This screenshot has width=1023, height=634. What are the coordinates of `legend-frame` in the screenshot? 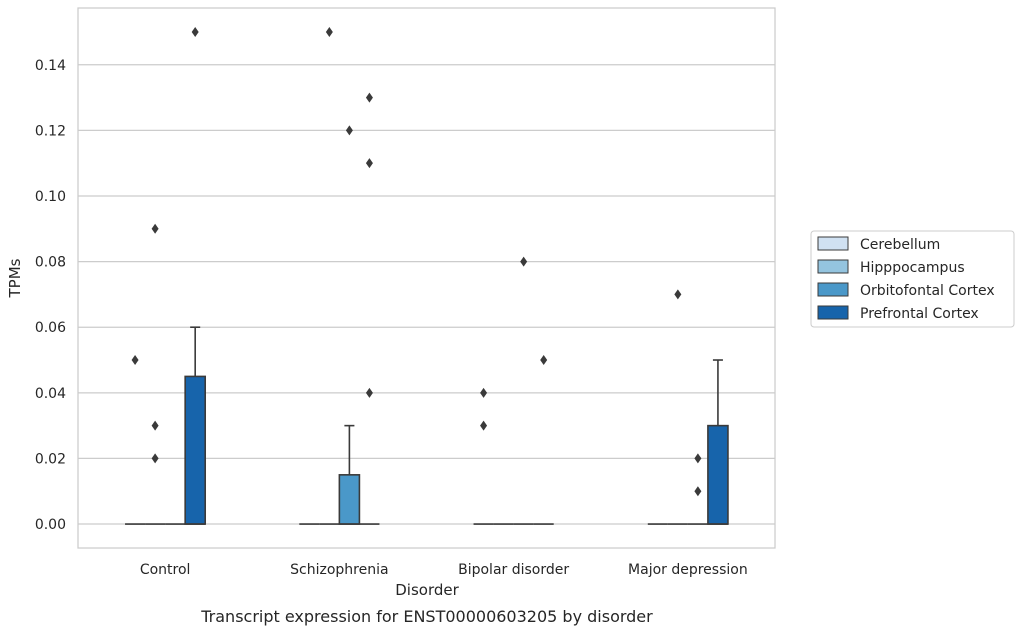 It's located at (912, 279).